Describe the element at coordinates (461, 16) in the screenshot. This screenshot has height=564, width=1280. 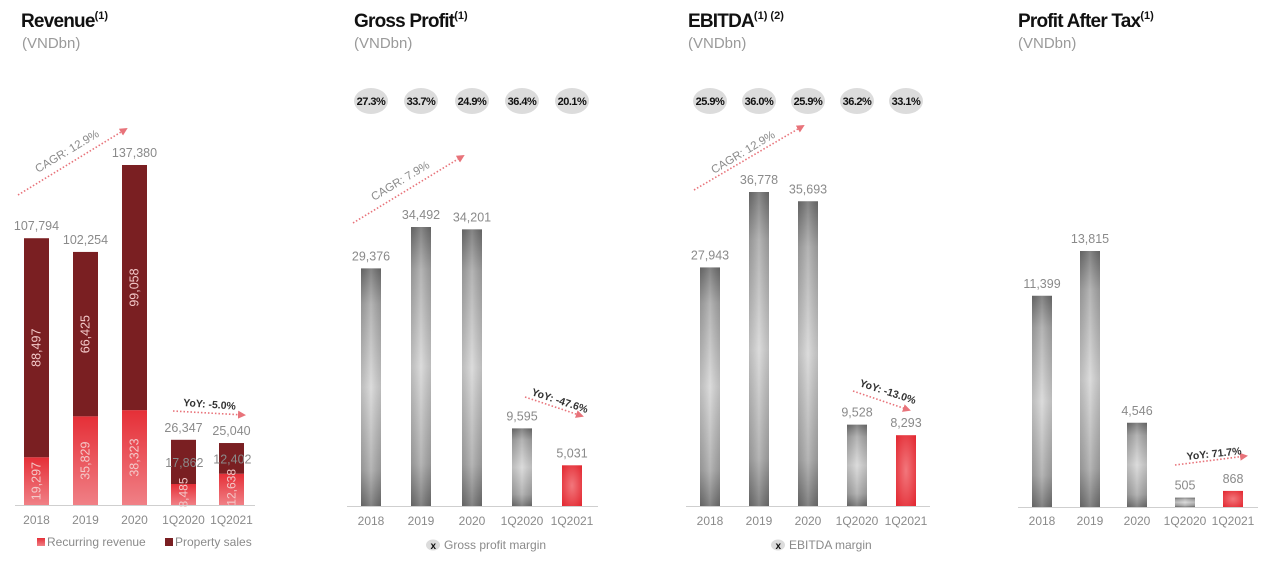
I see `gross-profit-title-note: (1)` at that location.